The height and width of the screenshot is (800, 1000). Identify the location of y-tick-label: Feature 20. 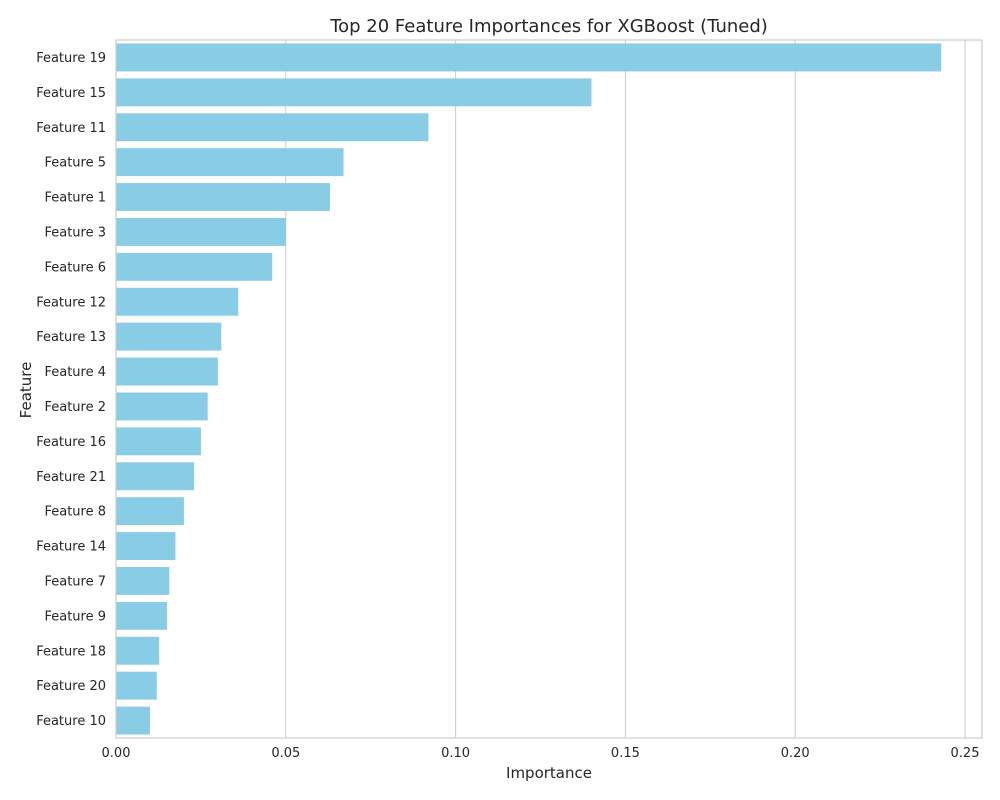
(71, 686).